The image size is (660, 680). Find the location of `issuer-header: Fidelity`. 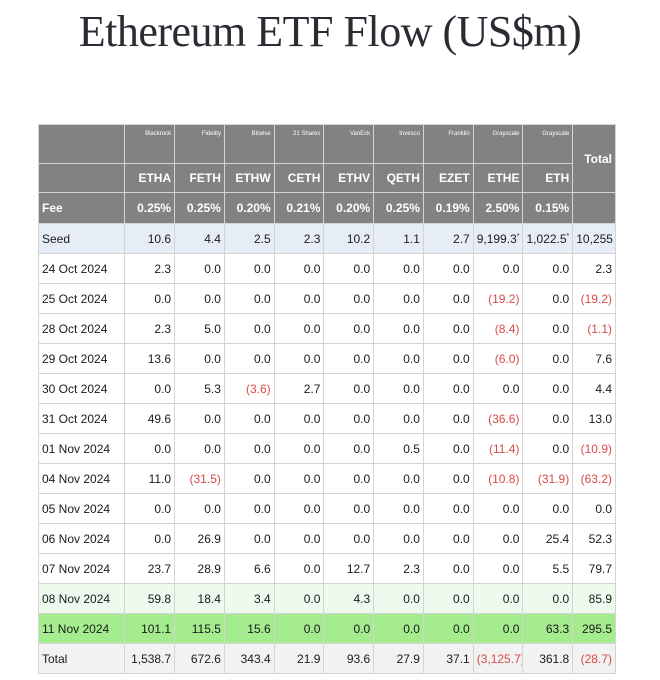

issuer-header: Fidelity is located at coordinates (199, 144).